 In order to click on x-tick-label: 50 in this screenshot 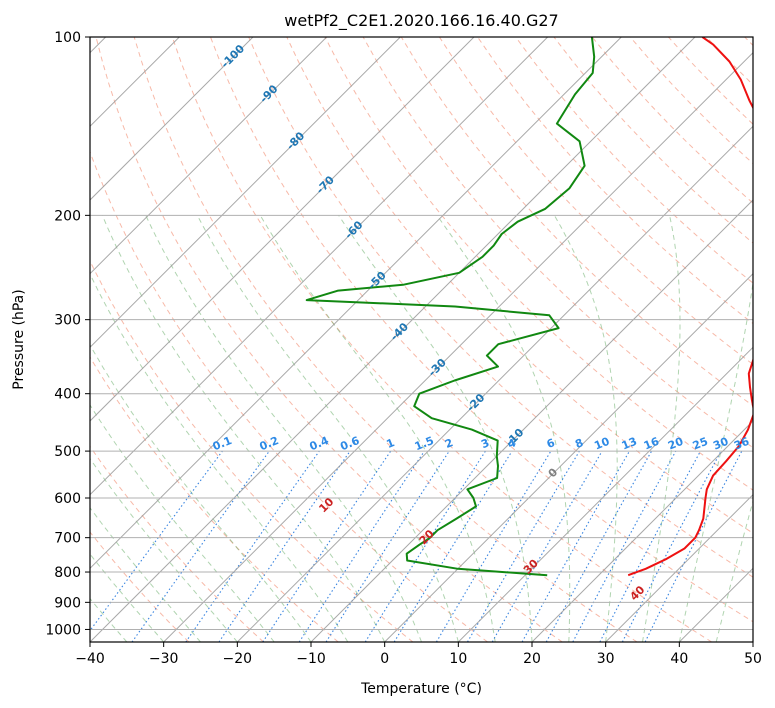, I will do `click(753, 659)`.